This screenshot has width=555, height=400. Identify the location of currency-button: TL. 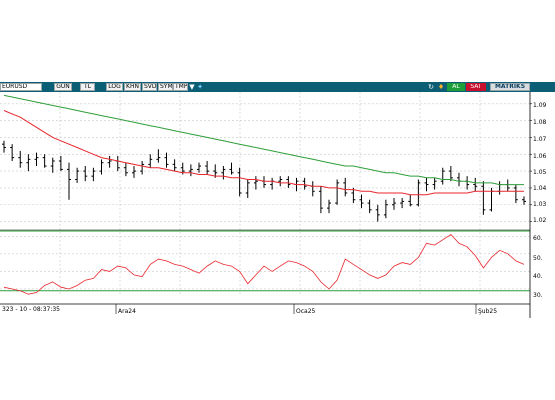
(87, 87).